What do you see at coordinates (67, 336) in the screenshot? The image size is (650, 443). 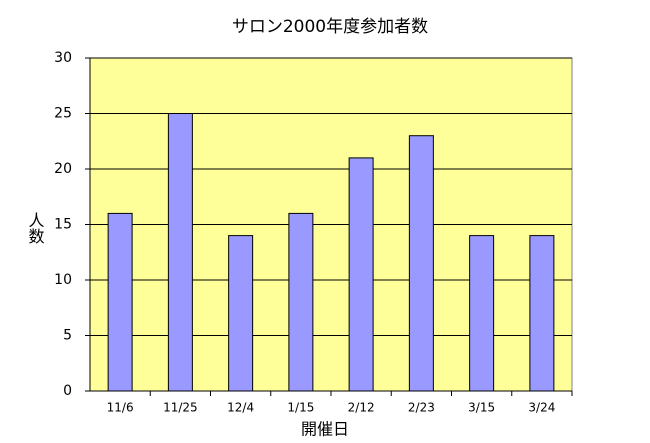 I see `y-tick-label: 5` at bounding box center [67, 336].